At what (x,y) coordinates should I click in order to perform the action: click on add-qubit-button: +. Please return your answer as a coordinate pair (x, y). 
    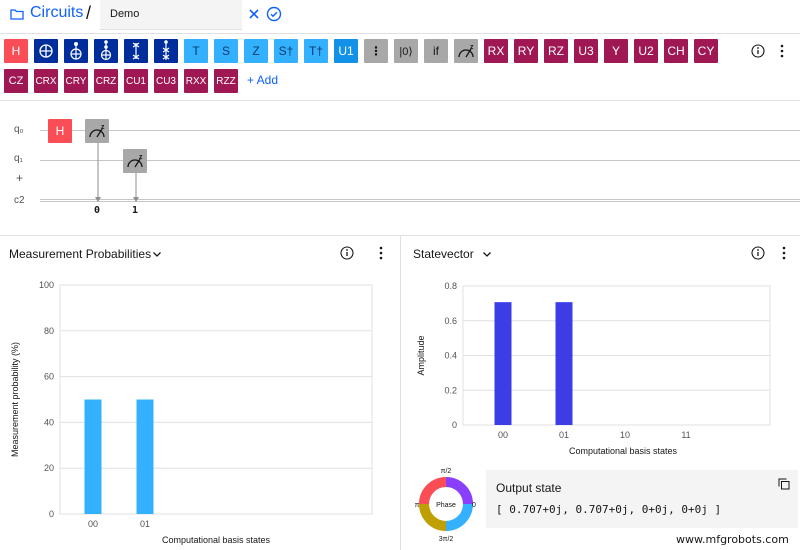
    Looking at the image, I should click on (20, 178).